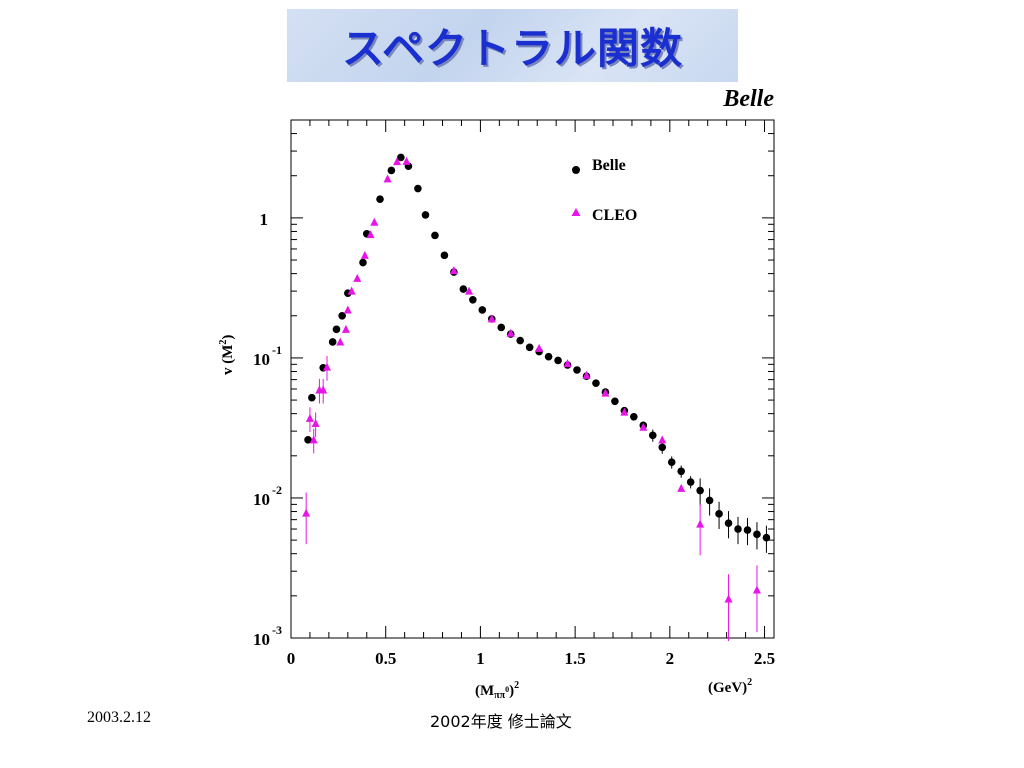 Image resolution: width=1024 pixels, height=768 pixels. Describe the element at coordinates (267, 429) in the screenshot. I see `y-tick-labels: 110-110-210-3` at that location.